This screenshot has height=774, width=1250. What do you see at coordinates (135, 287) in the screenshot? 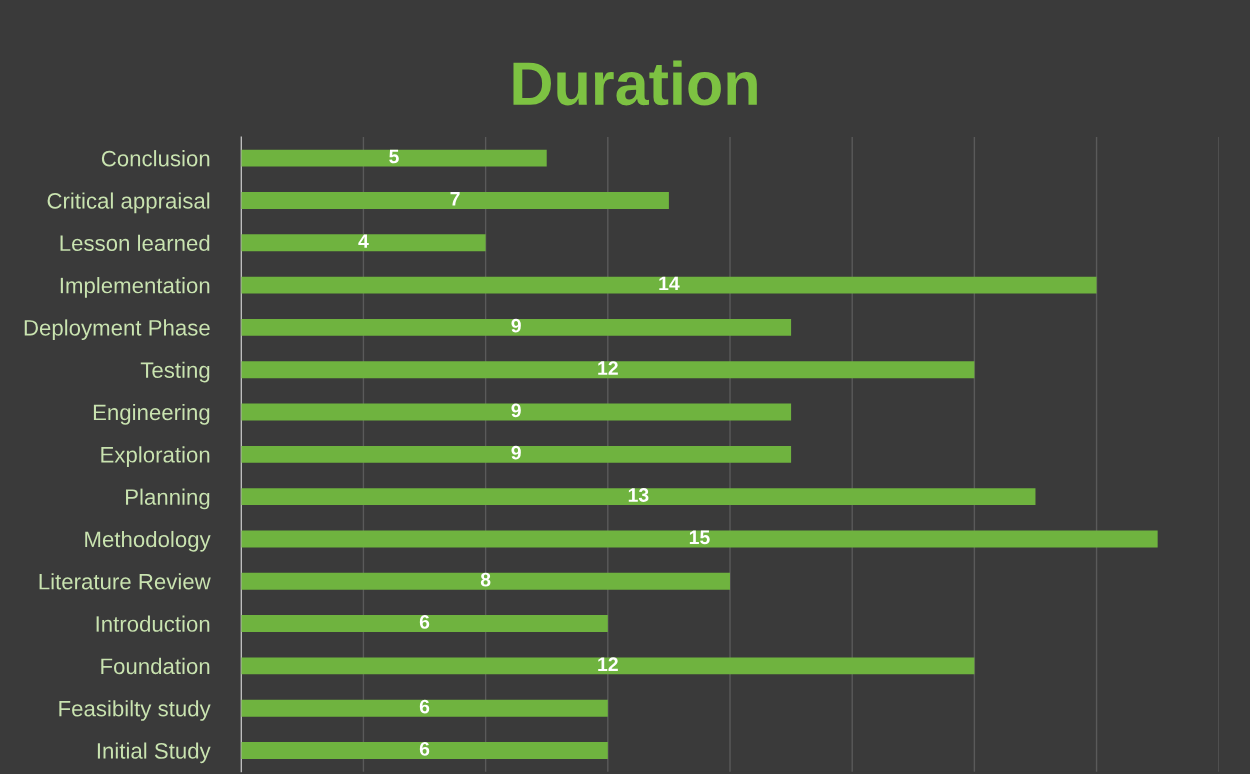
I see `y-tick-label: Implementation` at bounding box center [135, 287].